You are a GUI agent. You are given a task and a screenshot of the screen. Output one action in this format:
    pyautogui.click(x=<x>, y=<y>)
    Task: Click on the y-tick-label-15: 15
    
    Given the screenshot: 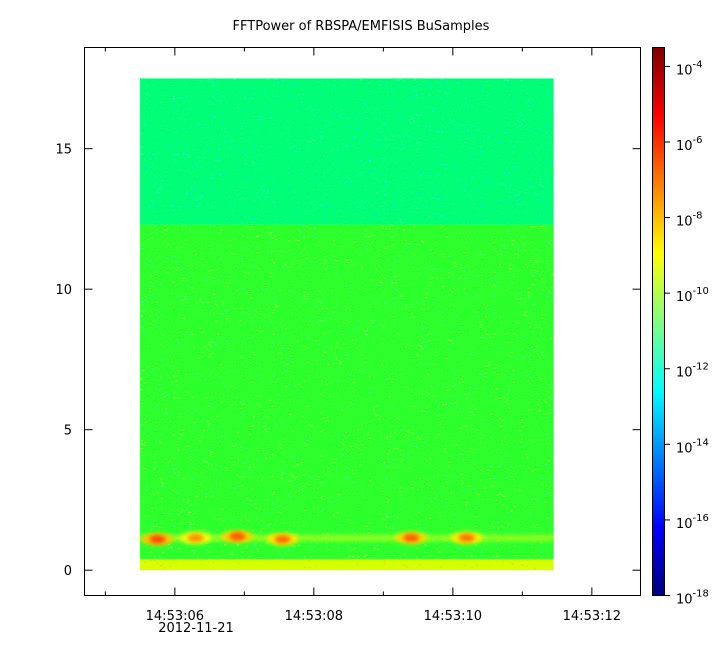 What is the action you would take?
    pyautogui.click(x=63, y=150)
    